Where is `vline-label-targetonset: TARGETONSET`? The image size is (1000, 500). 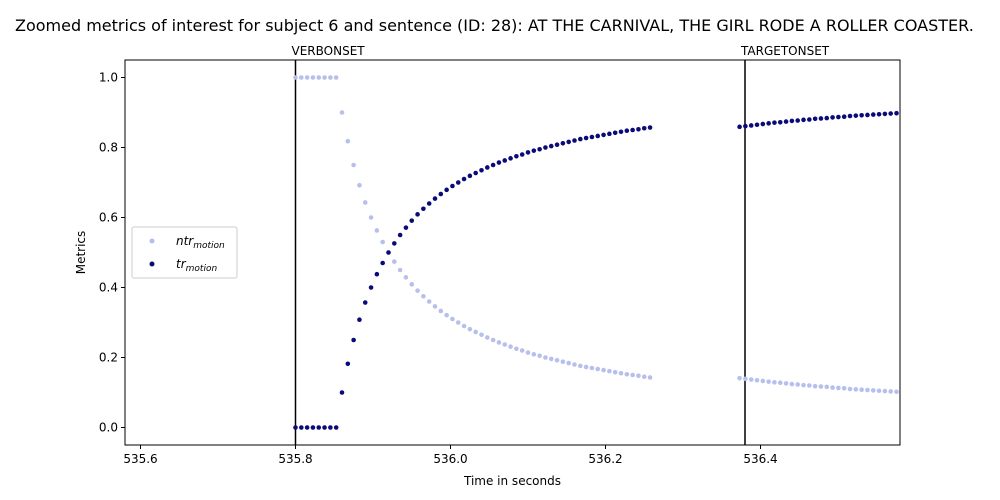 vline-label-targetonset: TARGETONSET is located at coordinates (785, 51).